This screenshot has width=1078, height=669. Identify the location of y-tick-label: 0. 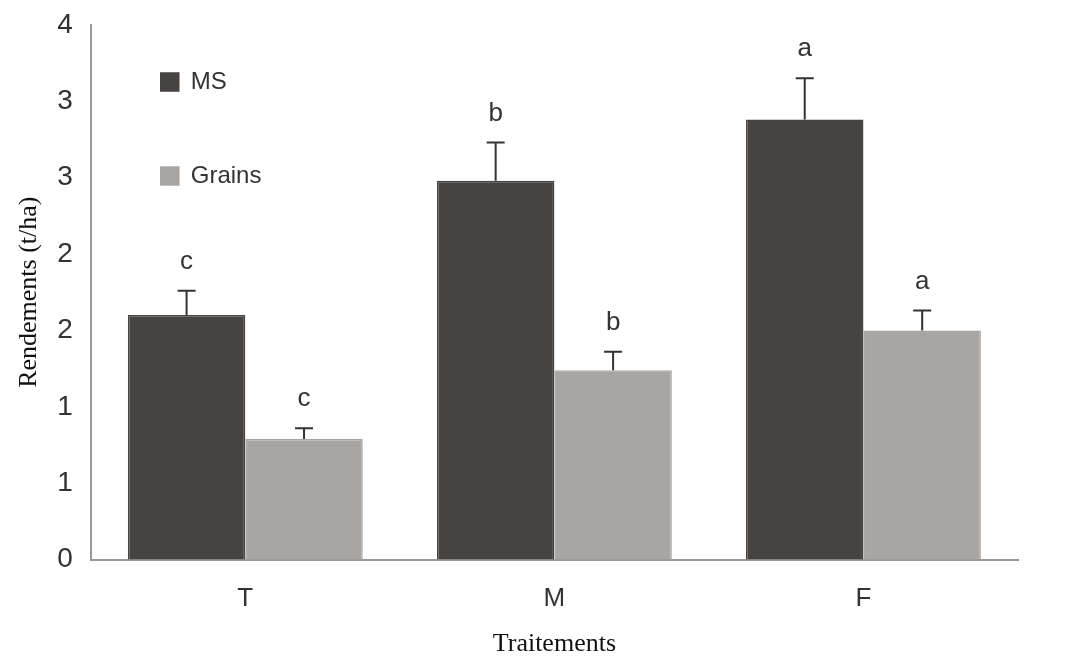
(65, 558).